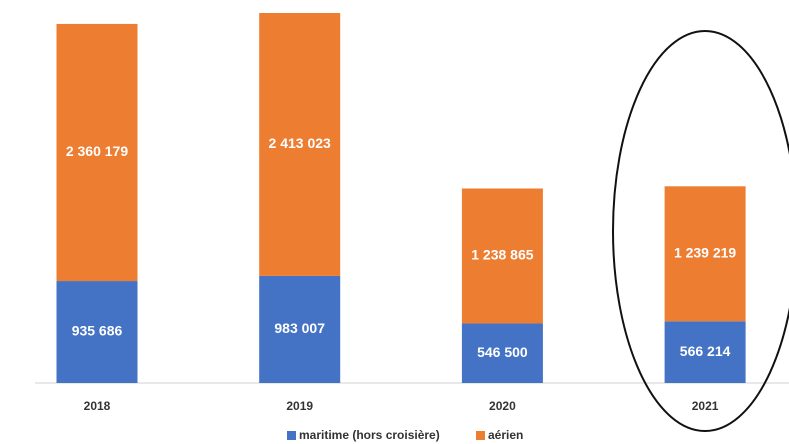 Image resolution: width=789 pixels, height=444 pixels. What do you see at coordinates (97, 406) in the screenshot?
I see `x-tick-label: 2018` at bounding box center [97, 406].